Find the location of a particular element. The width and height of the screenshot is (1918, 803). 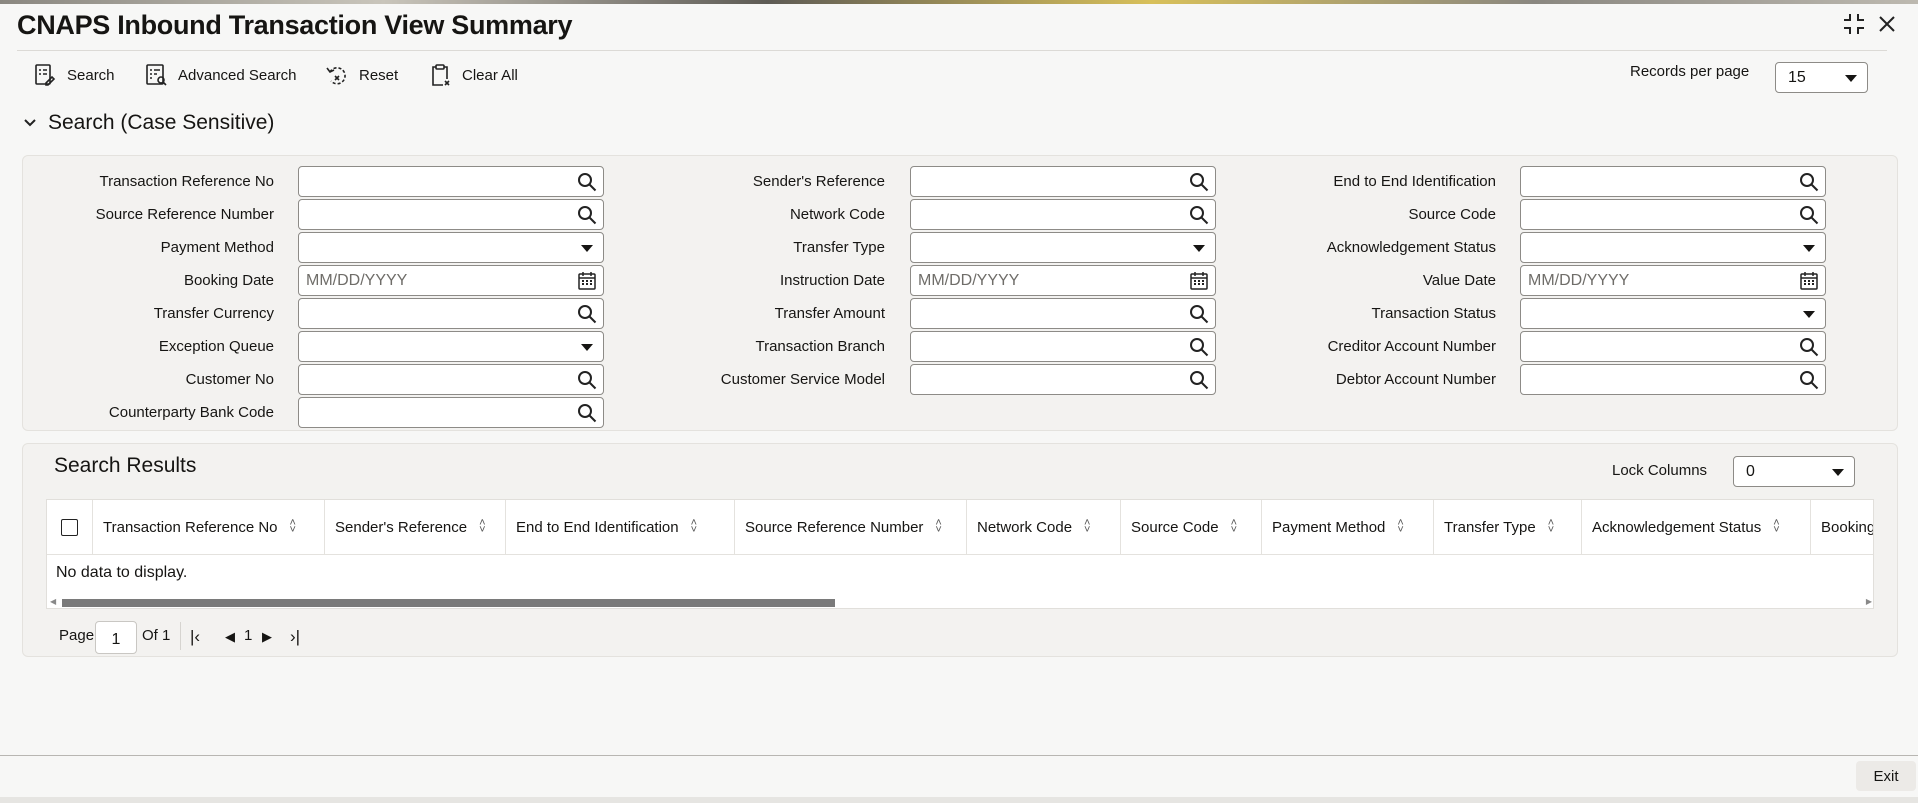

column-header-acknowledgement-status: Acknowledgement Status ˄ ˅ is located at coordinates (1696, 527).